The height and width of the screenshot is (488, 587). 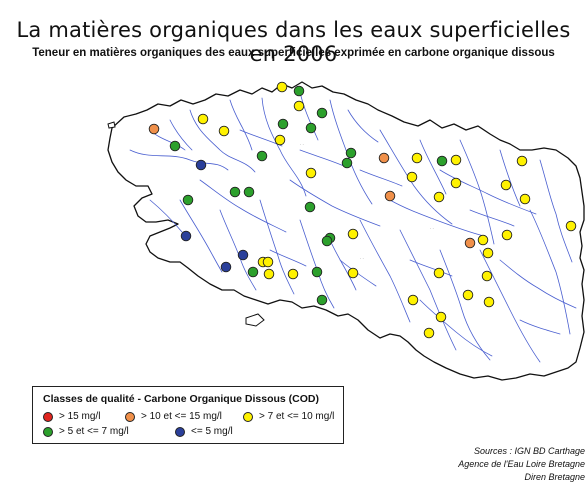 I want to click on legend-item-orange: > 10 et <= 15 mg/l, so click(x=173, y=416).